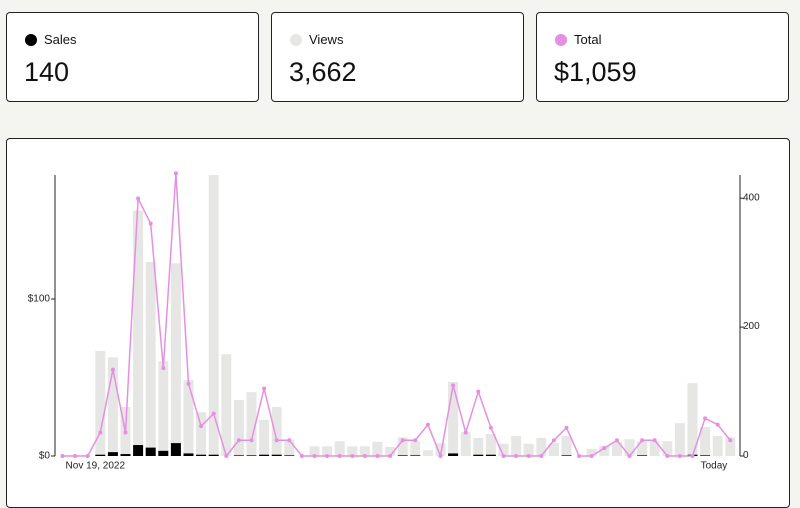  What do you see at coordinates (39, 299) in the screenshot?
I see `y-tick-label: $100` at bounding box center [39, 299].